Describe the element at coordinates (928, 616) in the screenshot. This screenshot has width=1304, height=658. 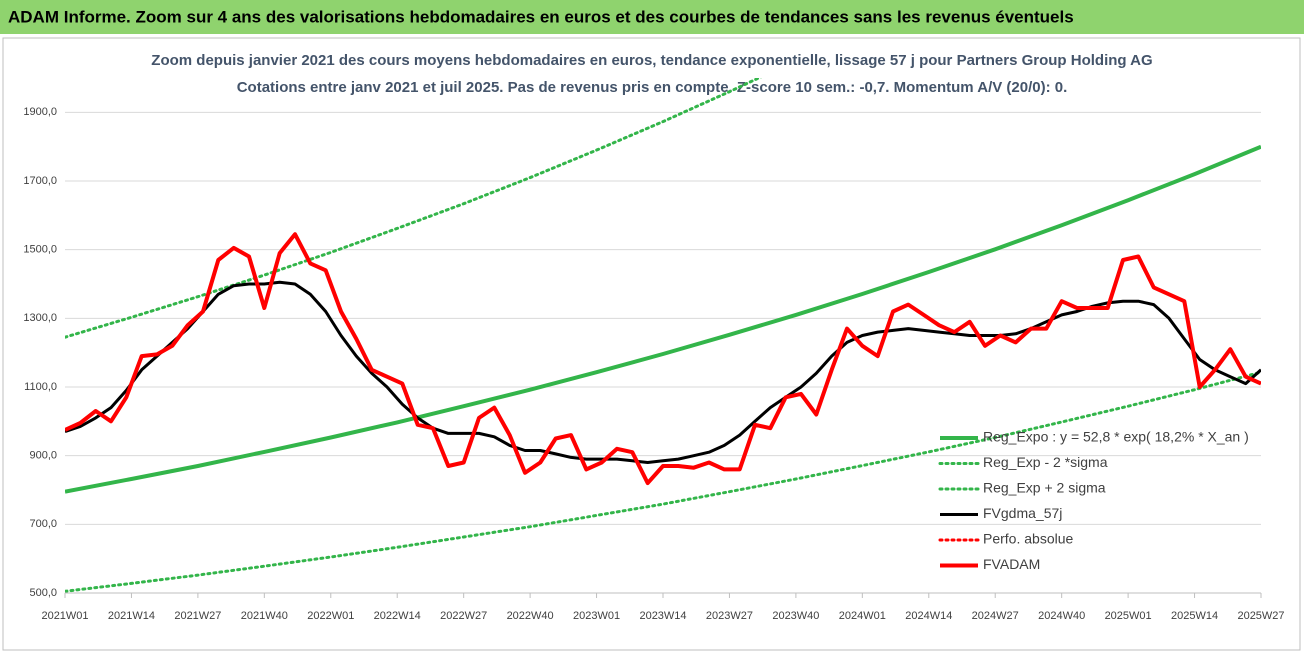
I see `x-tick-label: 2024W14` at that location.